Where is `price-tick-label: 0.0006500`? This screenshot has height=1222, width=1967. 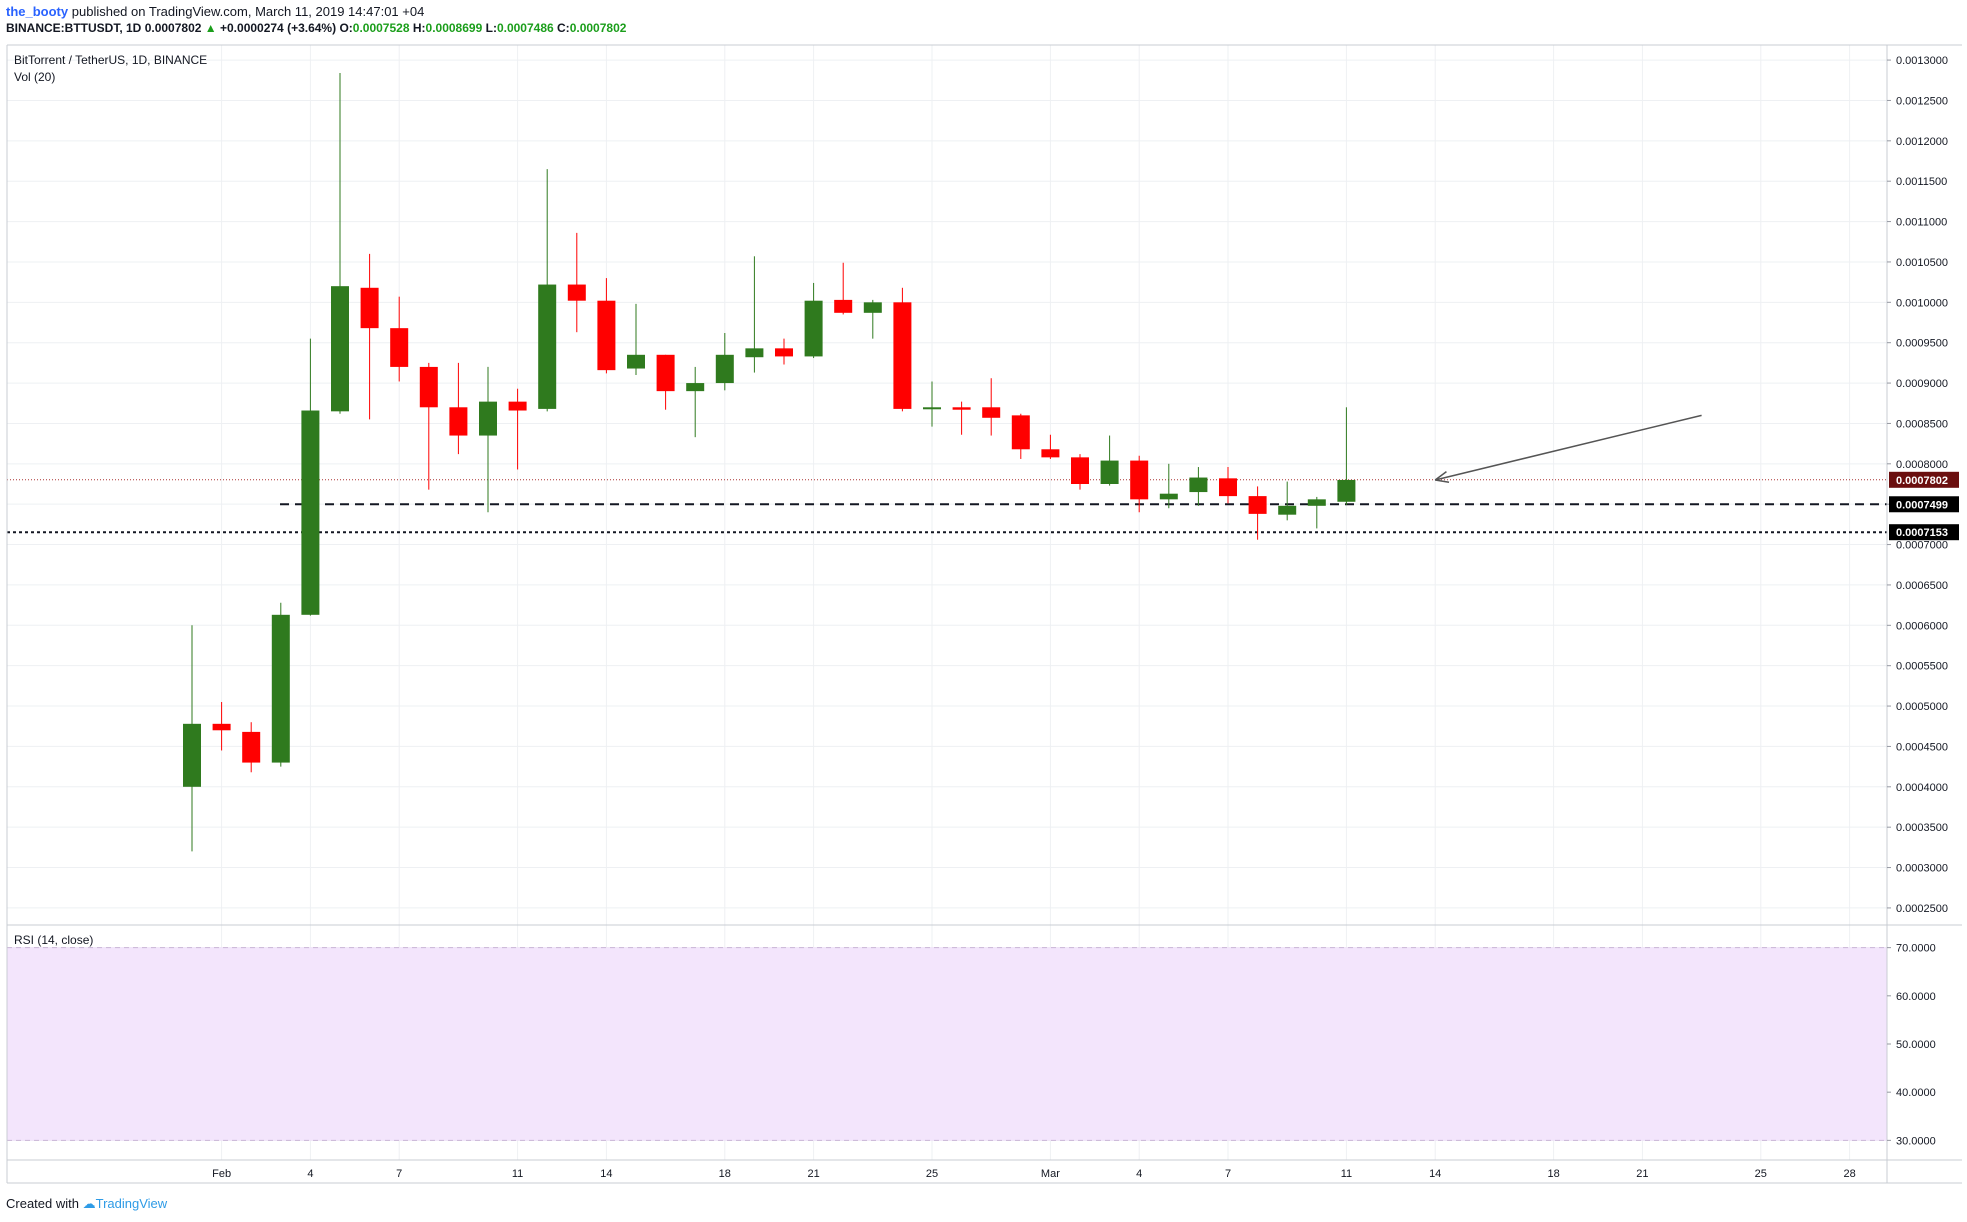
price-tick-label: 0.0006500 is located at coordinates (1922, 586).